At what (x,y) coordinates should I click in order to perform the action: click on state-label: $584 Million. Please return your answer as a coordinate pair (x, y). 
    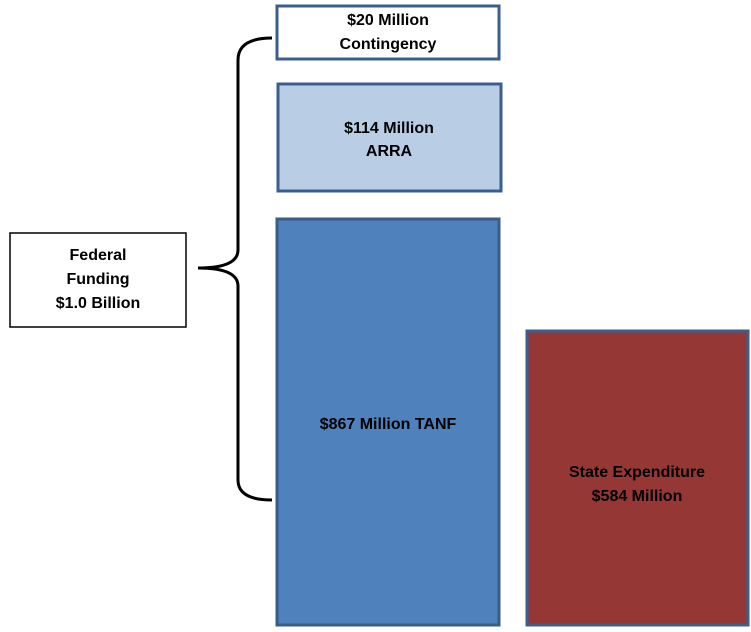
    Looking at the image, I should click on (637, 496).